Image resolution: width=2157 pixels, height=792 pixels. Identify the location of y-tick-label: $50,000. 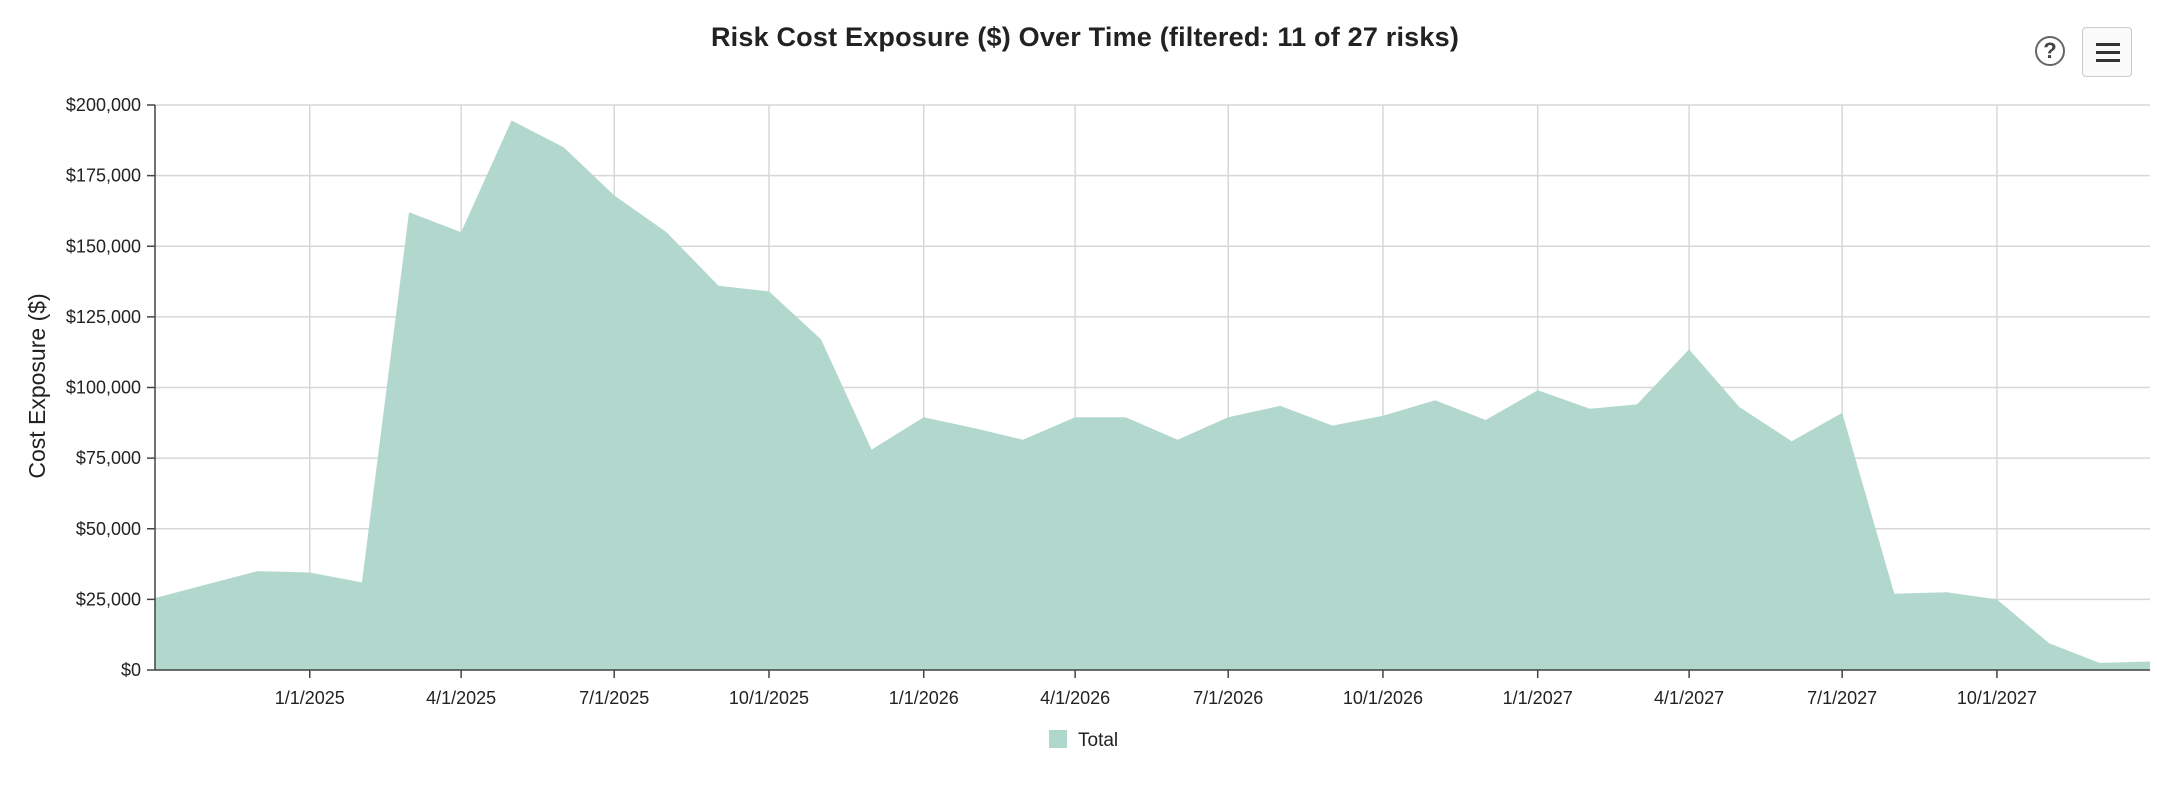
(108, 529).